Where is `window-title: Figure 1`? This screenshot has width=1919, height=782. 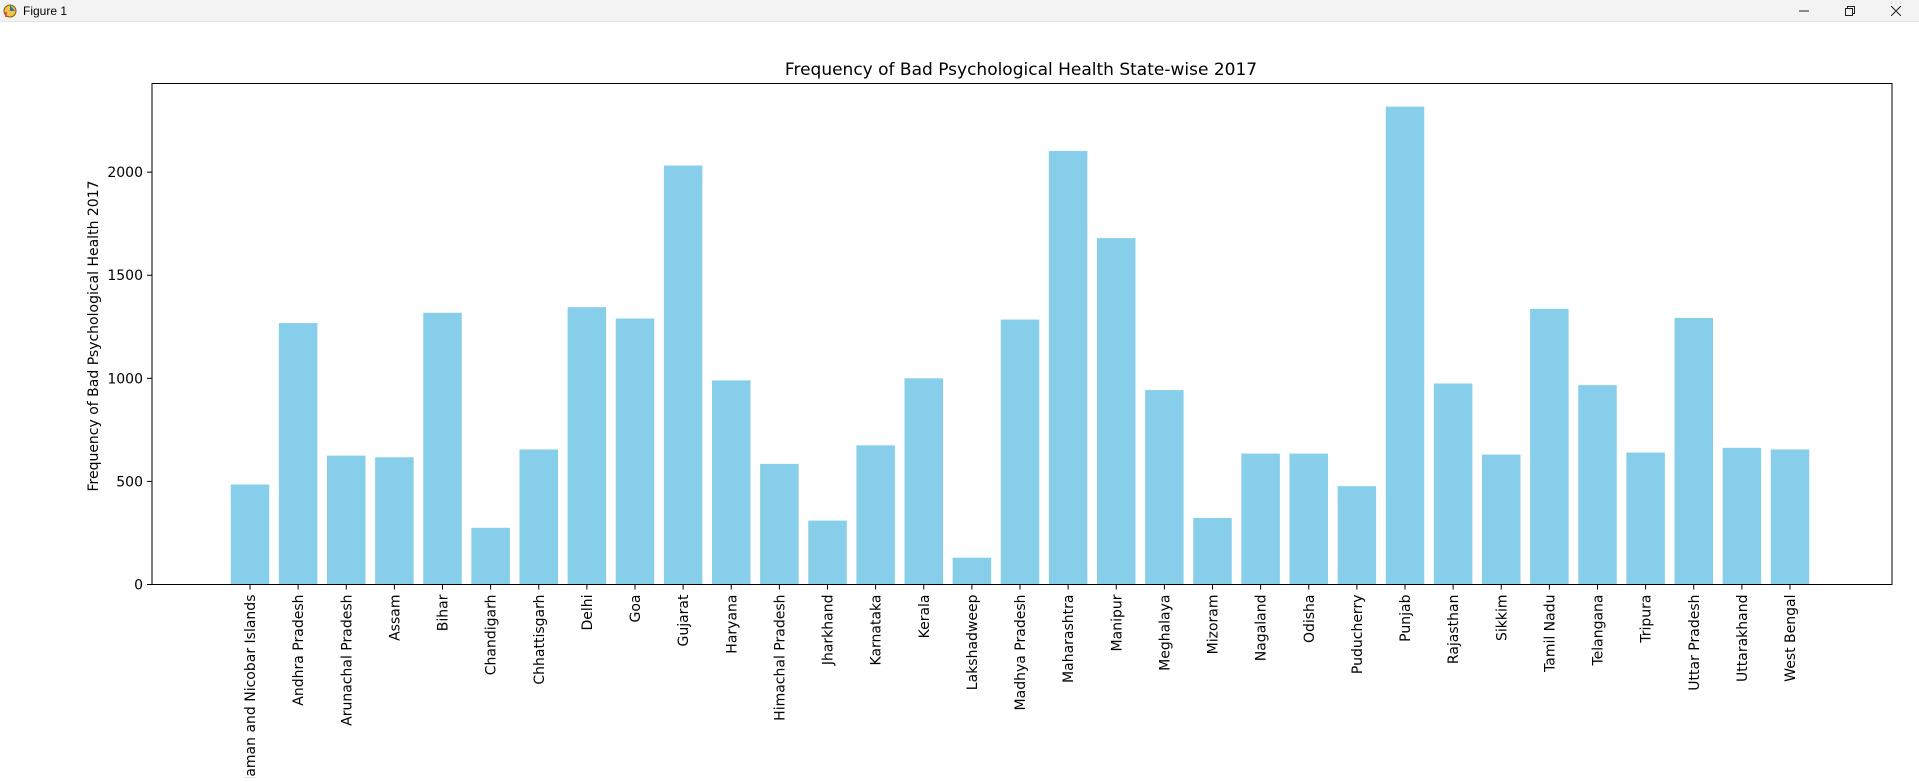 window-title: Figure 1 is located at coordinates (45, 10).